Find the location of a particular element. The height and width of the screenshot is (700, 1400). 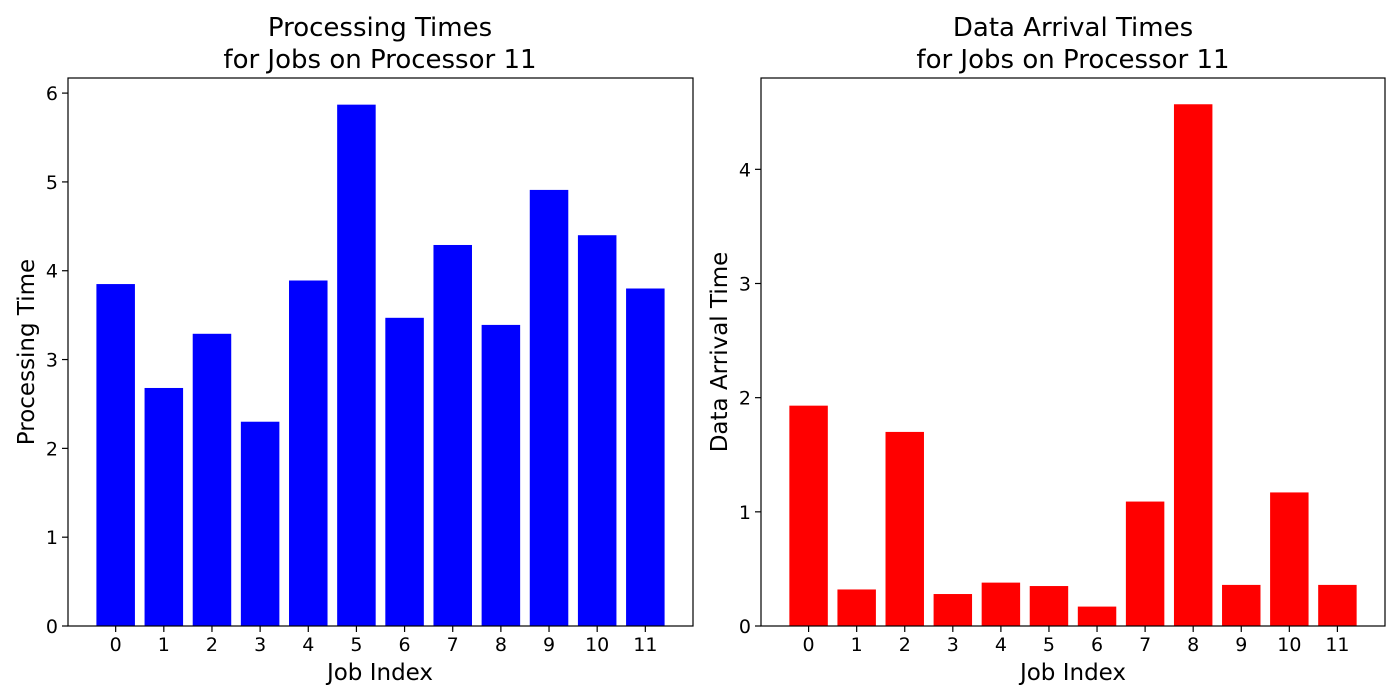

y-ticks: 0 1 2 3 4 is located at coordinates (750, 398).